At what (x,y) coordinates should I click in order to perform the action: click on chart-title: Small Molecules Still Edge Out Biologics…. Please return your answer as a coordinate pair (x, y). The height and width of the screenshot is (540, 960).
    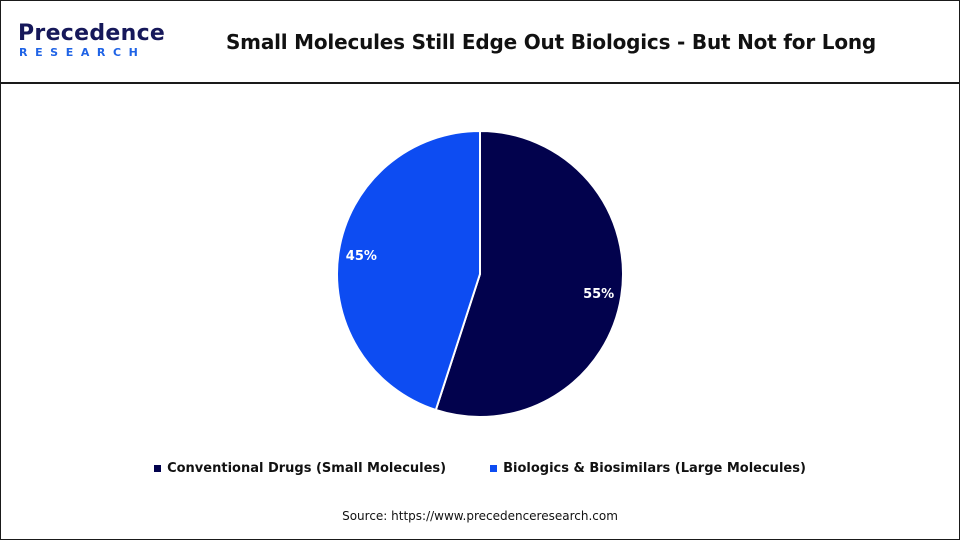
    Looking at the image, I should click on (551, 42).